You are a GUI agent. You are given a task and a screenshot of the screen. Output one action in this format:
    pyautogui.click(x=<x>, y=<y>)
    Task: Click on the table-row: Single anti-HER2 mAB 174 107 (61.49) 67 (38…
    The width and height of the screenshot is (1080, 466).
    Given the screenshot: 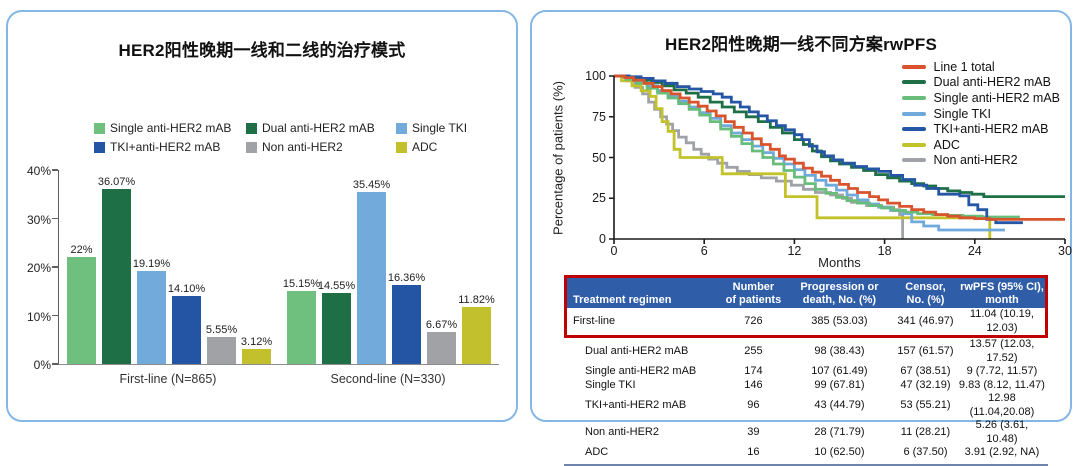 What is the action you would take?
    pyautogui.click(x=806, y=372)
    